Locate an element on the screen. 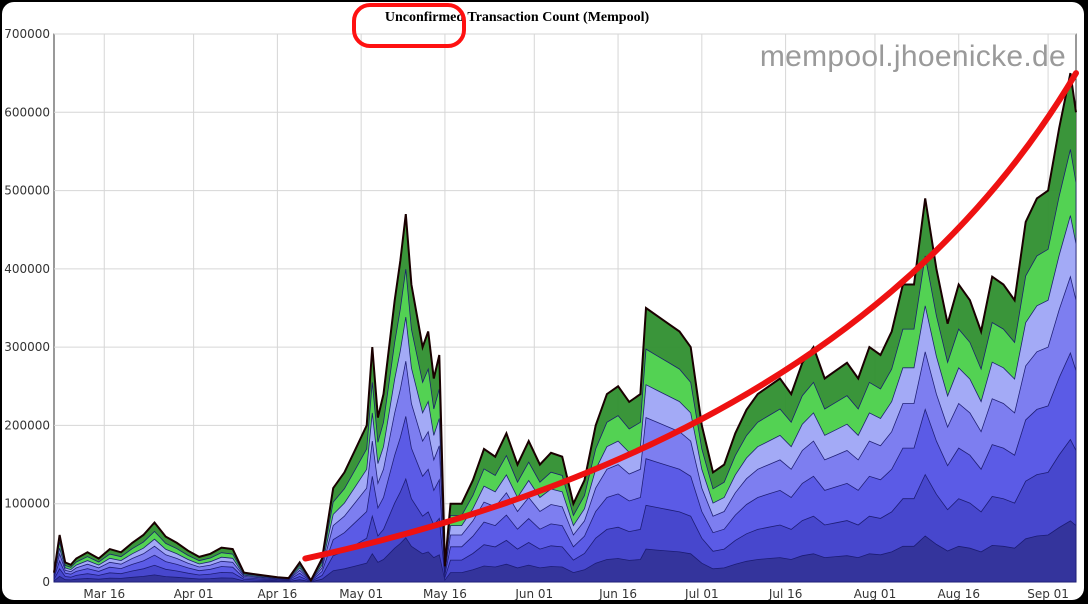 The width and height of the screenshot is (1088, 604). y-tick-label: 200000 is located at coordinates (27, 425).